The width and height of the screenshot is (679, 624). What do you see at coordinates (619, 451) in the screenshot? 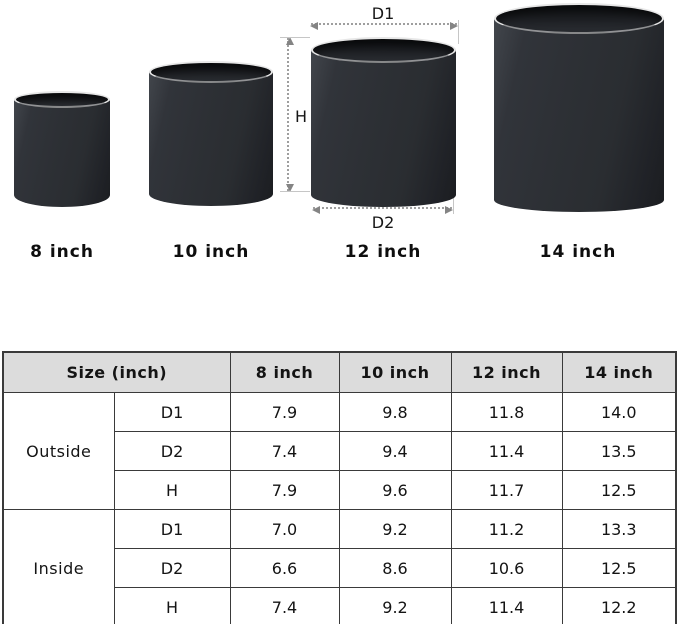
I see `value-cell: 13.5` at bounding box center [619, 451].